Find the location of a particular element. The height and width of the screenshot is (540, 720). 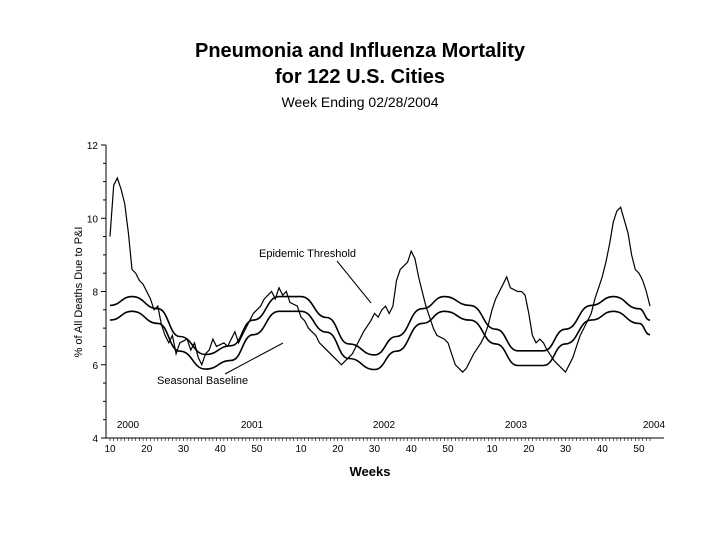

y-tick-label: 12 is located at coordinates (93, 146).